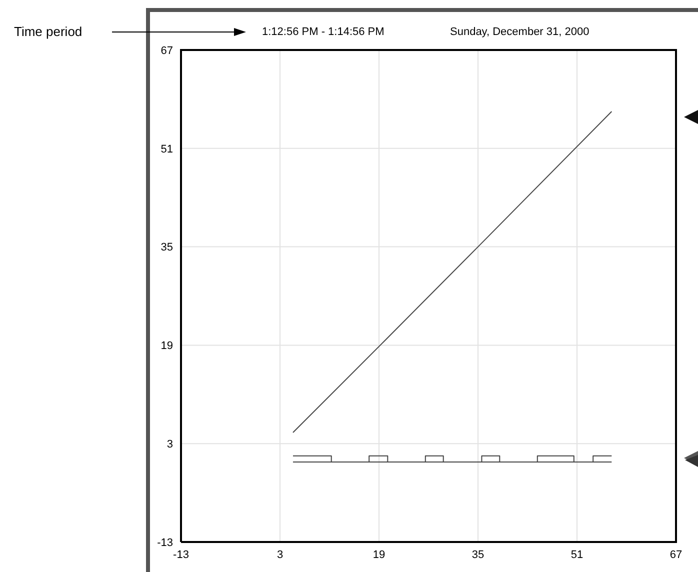  I want to click on y-tick-label: 35, so click(166, 248).